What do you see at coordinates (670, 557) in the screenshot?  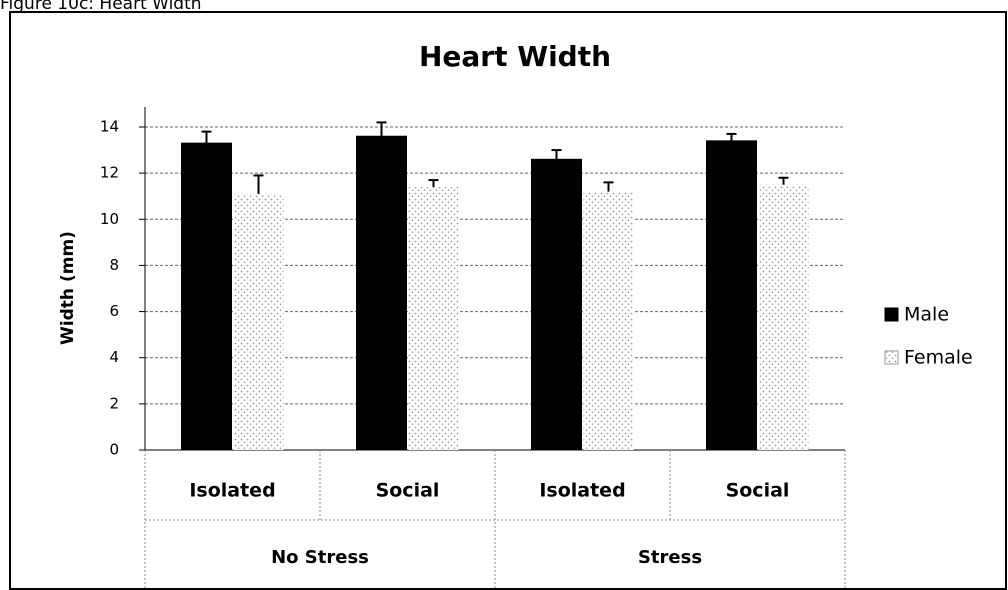 I see `group-label: Stress` at bounding box center [670, 557].